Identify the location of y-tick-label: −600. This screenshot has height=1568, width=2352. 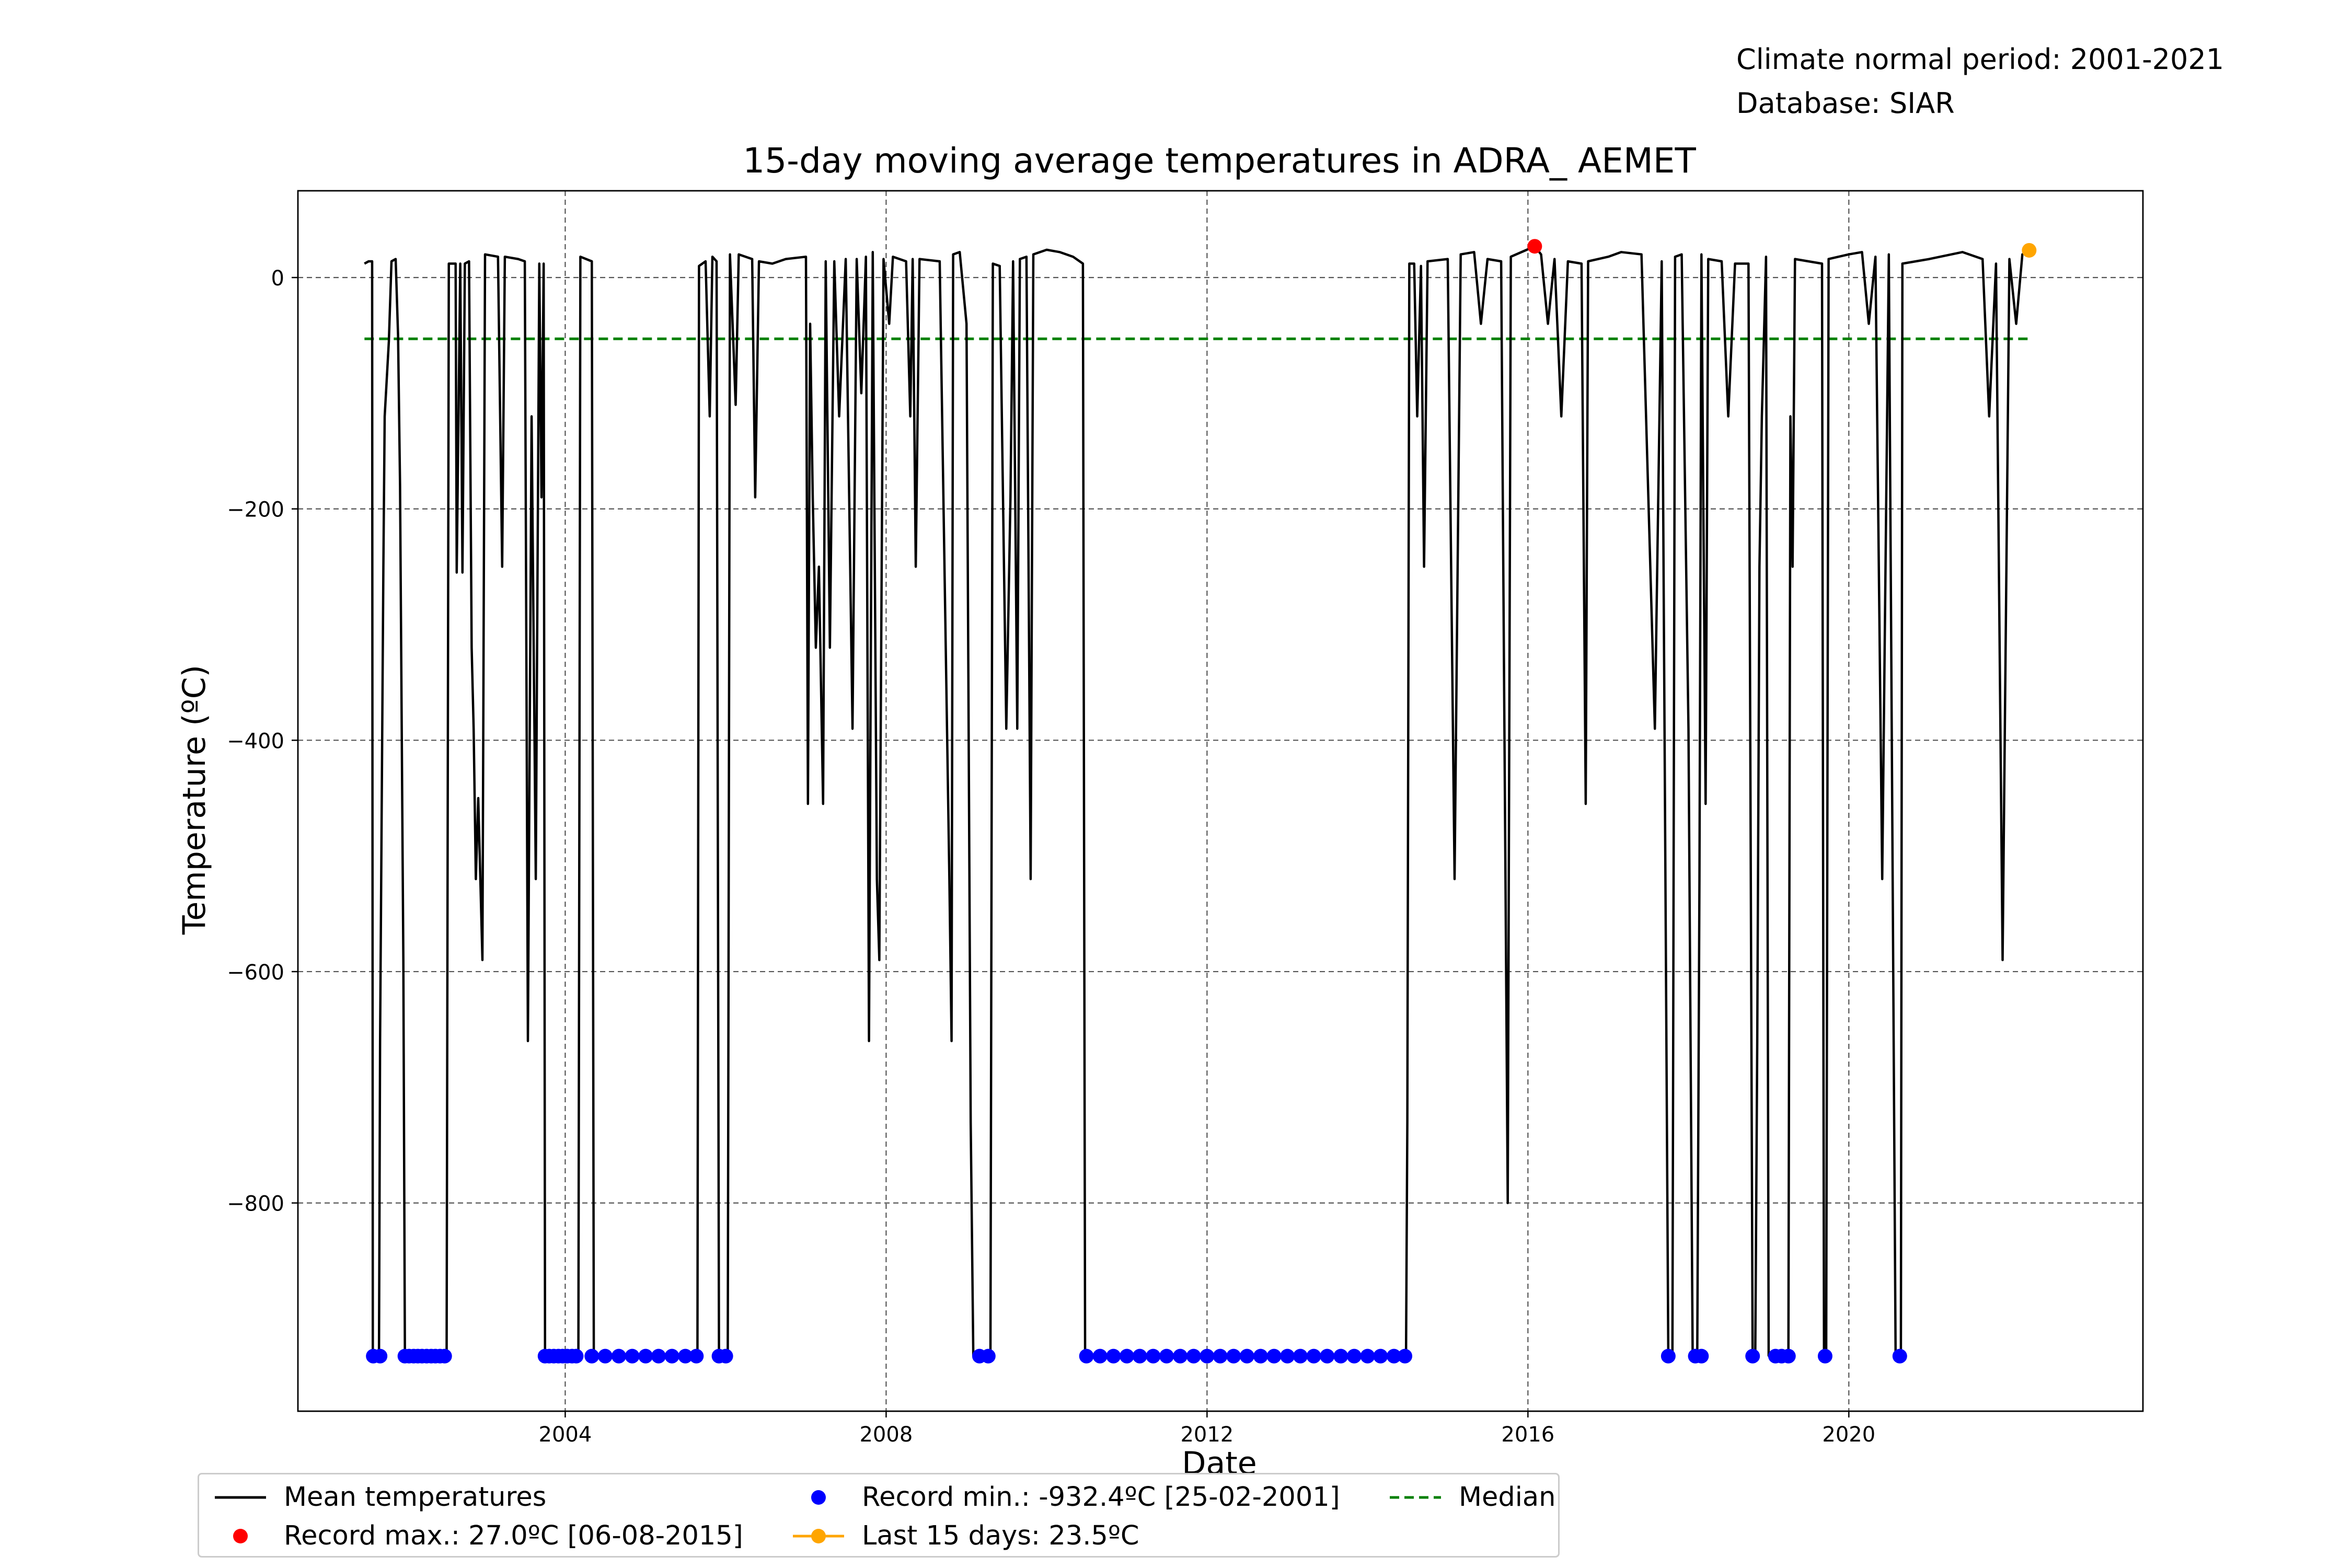
(255, 973).